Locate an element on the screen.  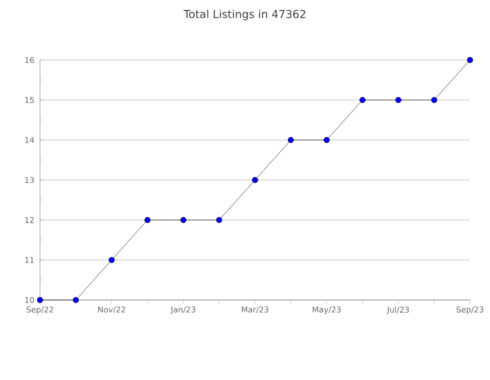
chart-title: Total Listings in 47362 is located at coordinates (245, 15).